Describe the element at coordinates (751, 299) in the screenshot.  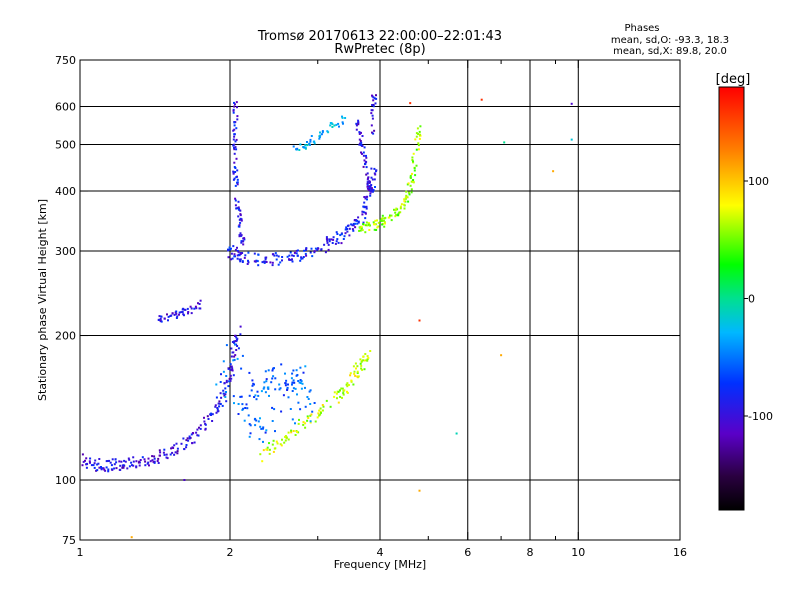
I see `colorbar-tick-label: 0` at that location.